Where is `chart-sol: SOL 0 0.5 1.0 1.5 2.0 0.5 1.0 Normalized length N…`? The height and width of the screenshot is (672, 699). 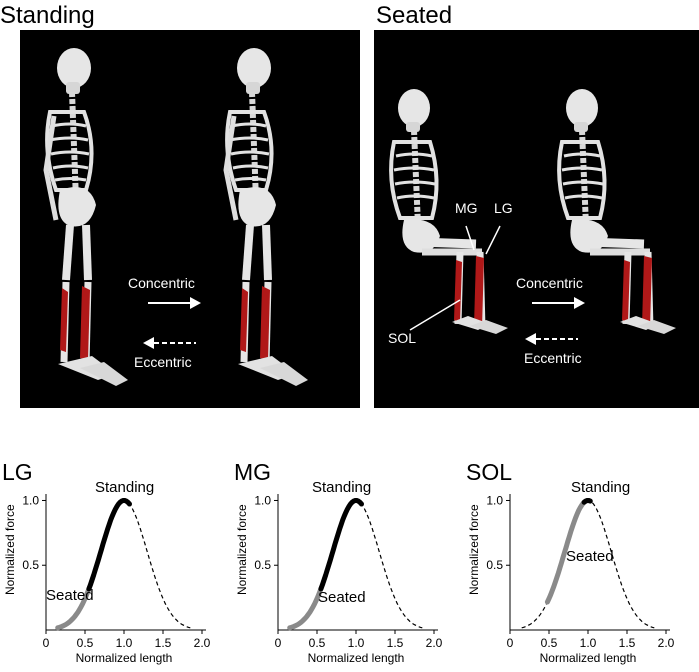 chart-sol: SOL 0 0.5 1.0 1.5 2.0 0.5 1.0 Normalized length N… is located at coordinates (579, 561).